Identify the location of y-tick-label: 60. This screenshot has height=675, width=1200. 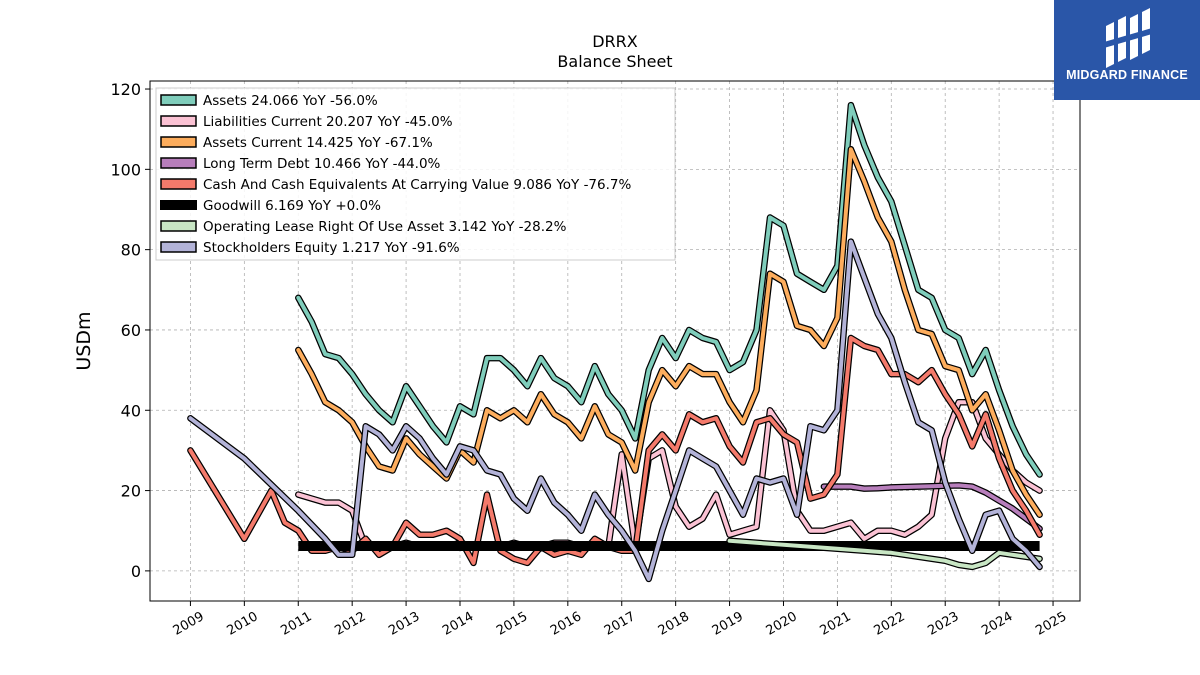
(131, 330).